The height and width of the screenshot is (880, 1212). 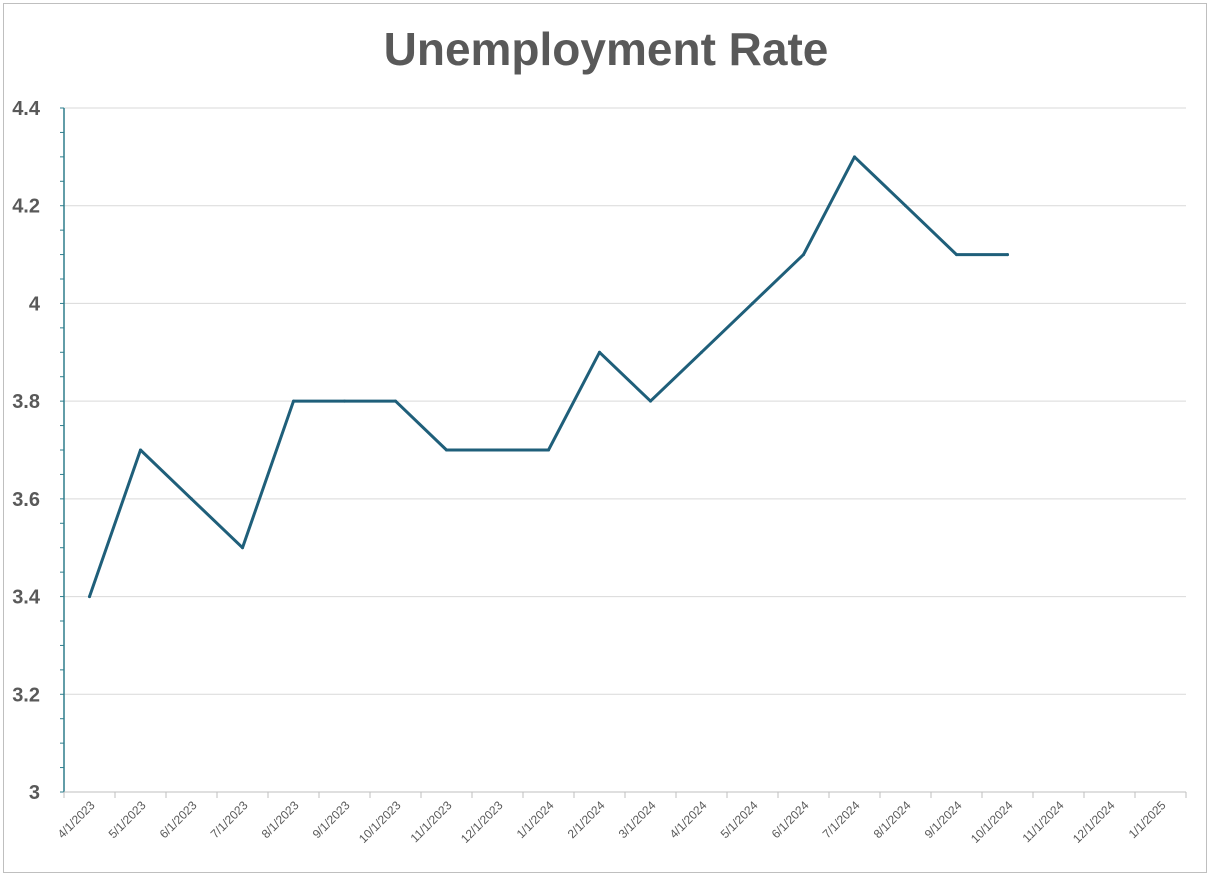 What do you see at coordinates (606, 49) in the screenshot?
I see `chart-title: Unemployment Rate` at bounding box center [606, 49].